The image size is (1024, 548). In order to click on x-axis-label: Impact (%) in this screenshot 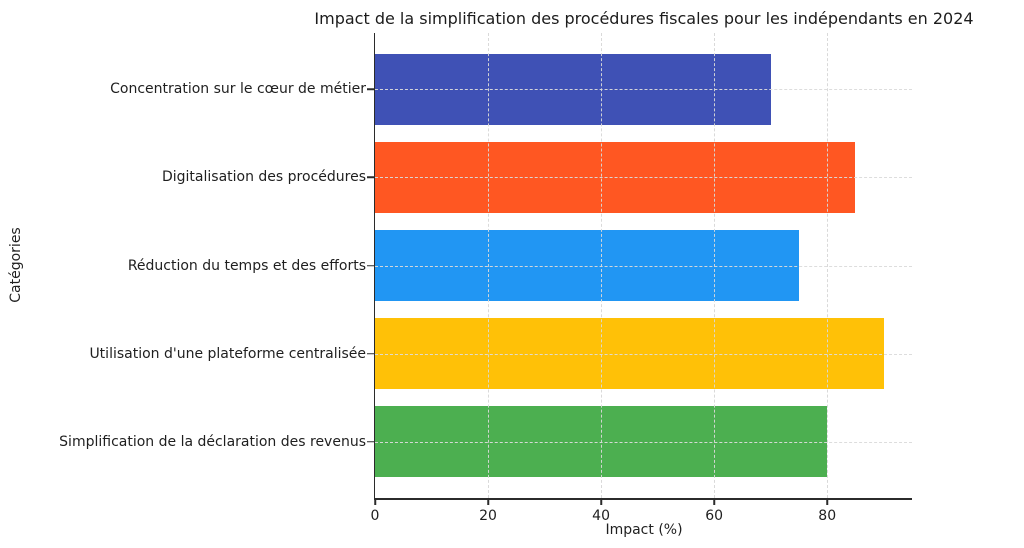, I will do `click(644, 530)`.